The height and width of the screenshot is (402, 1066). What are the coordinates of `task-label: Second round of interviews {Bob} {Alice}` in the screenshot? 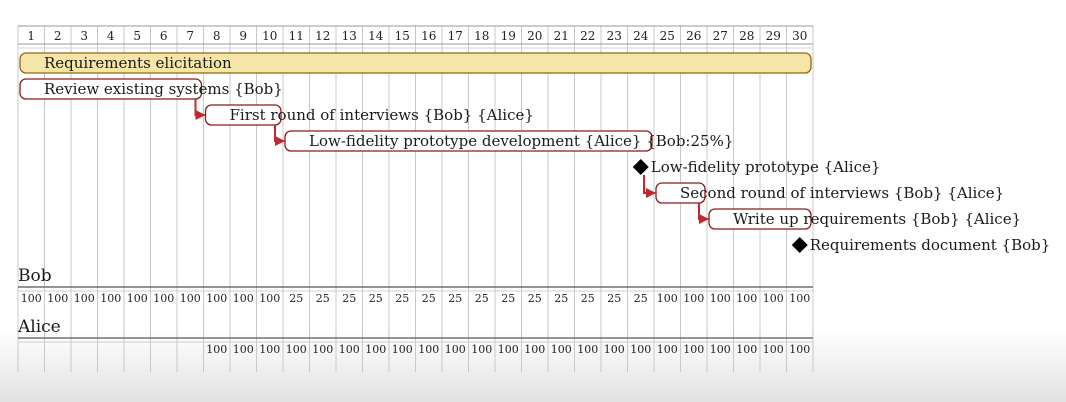 It's located at (842, 193).